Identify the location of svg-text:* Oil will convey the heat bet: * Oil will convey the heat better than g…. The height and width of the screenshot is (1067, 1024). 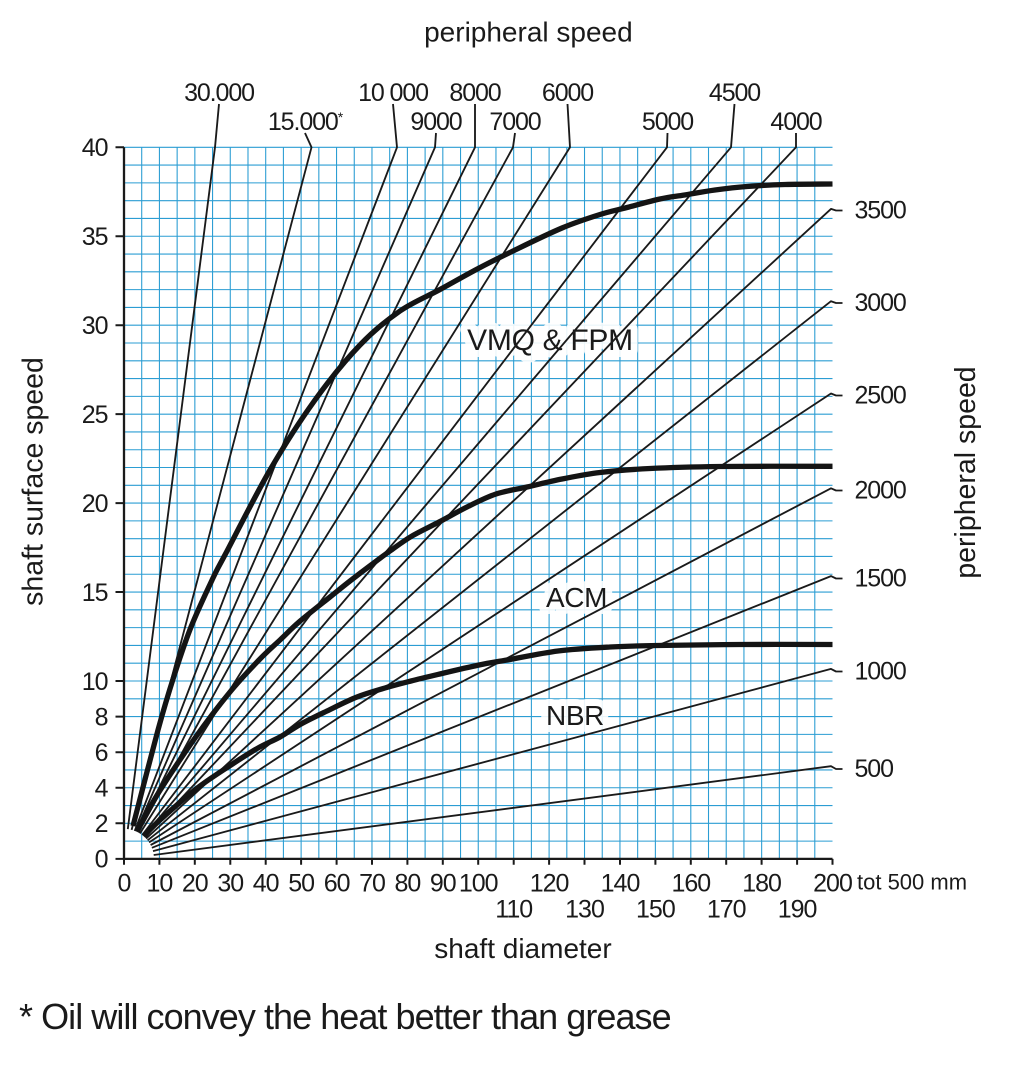
(345, 1016).